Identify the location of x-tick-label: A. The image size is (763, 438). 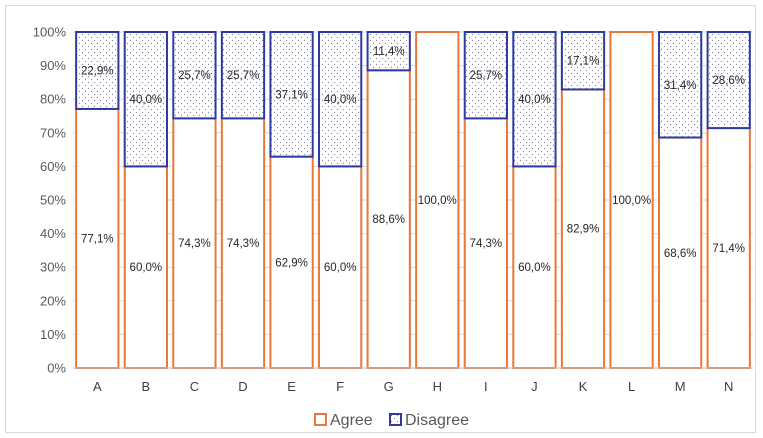
(97, 386).